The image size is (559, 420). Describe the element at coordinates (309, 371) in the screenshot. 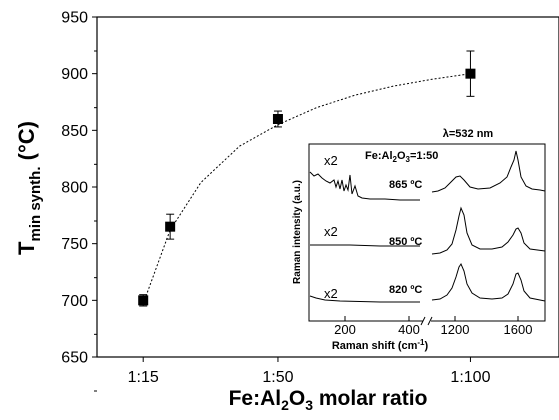

I see `x-axis-ticks: 1:15 1:50 1:100` at that location.